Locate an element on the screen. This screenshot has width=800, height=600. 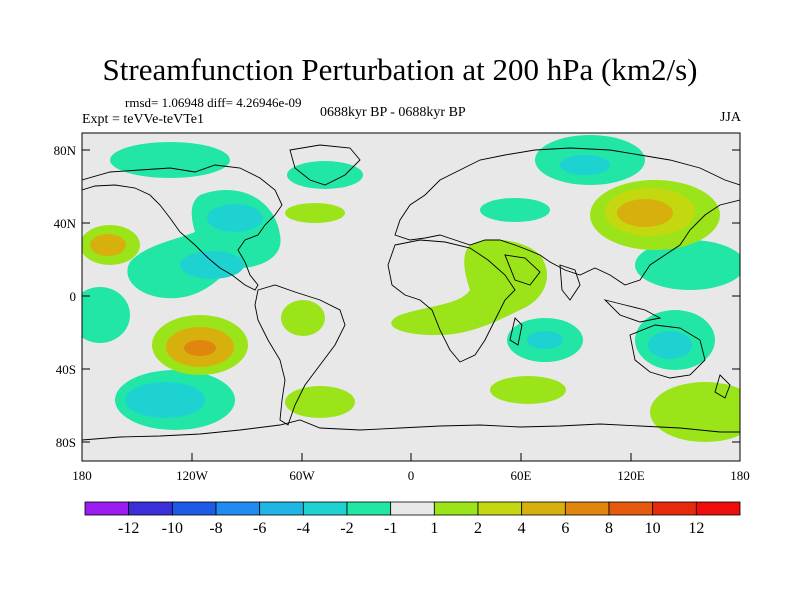
lon-tick-label: 60E is located at coordinates (521, 475).